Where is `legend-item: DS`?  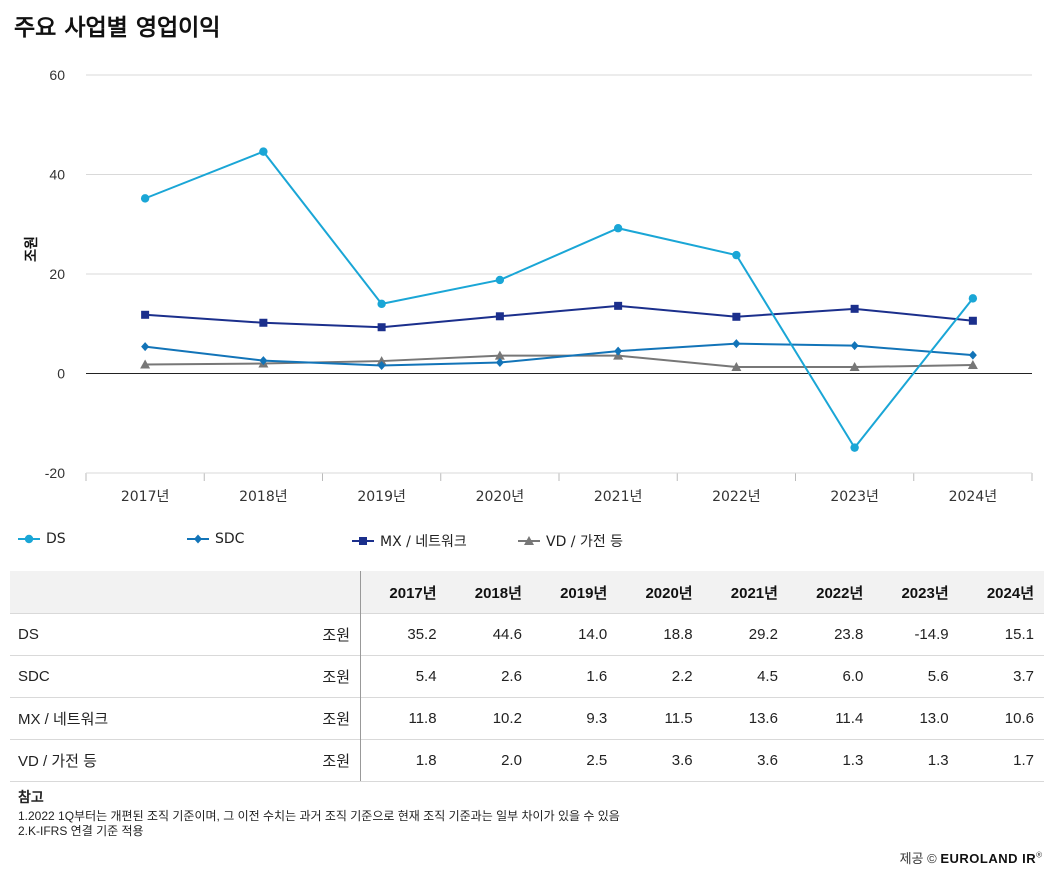 legend-item: DS is located at coordinates (42, 539).